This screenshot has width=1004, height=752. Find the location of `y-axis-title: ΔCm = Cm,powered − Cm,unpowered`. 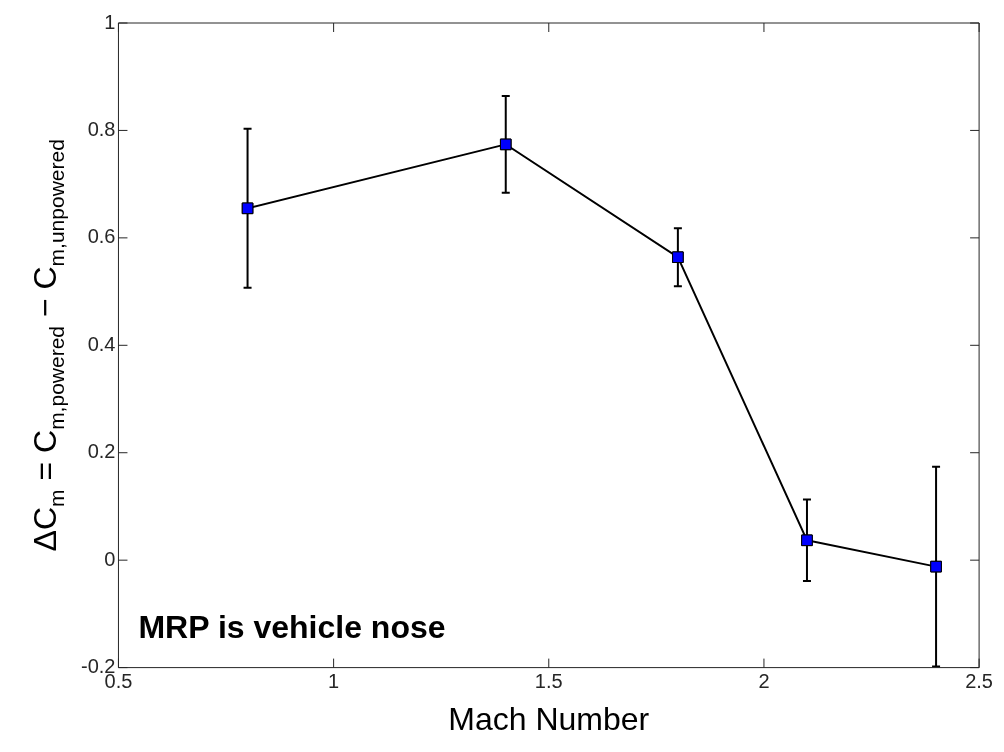

y-axis-title: ΔCm = Cm,powered − Cm,unpowered is located at coordinates (47, 345).